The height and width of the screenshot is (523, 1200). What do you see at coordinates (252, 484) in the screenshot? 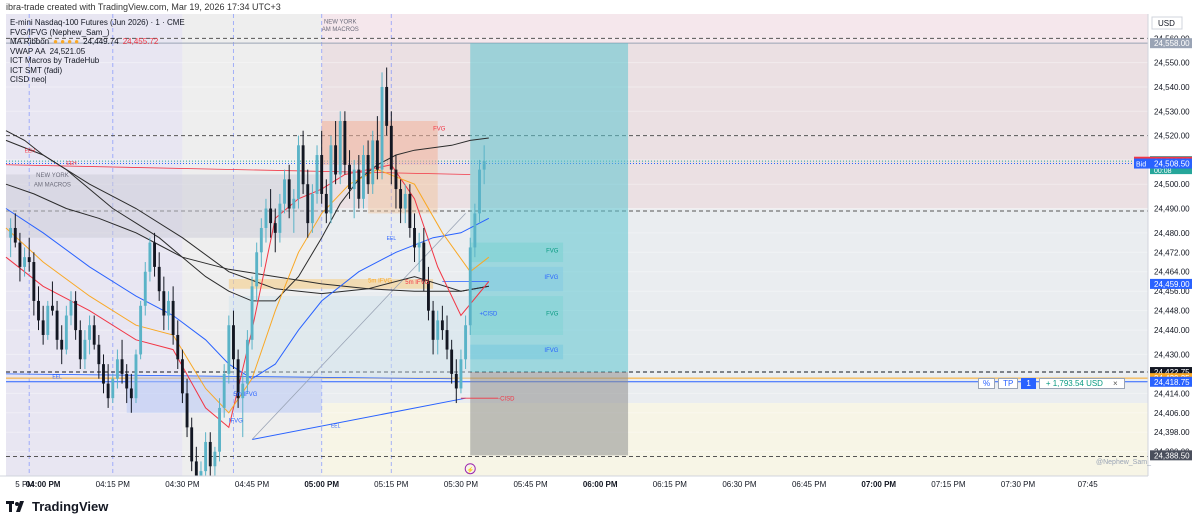
I see `time-tick-label: 04:45 PM` at bounding box center [252, 484].